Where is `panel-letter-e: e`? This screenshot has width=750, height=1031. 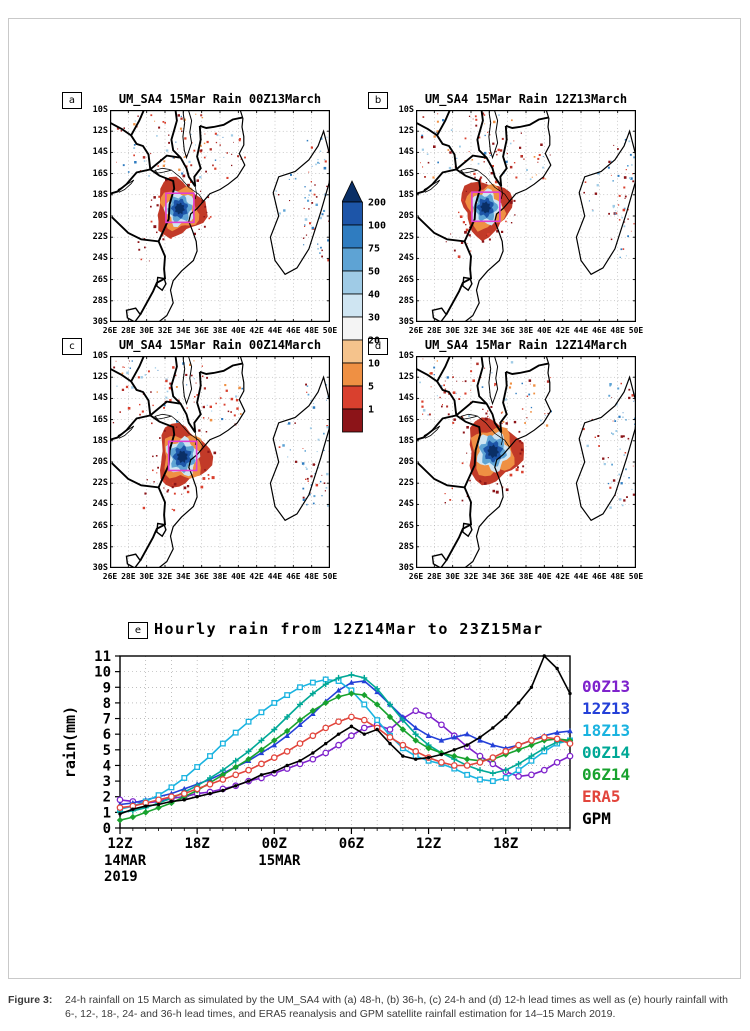 panel-letter-e: e is located at coordinates (138, 630).